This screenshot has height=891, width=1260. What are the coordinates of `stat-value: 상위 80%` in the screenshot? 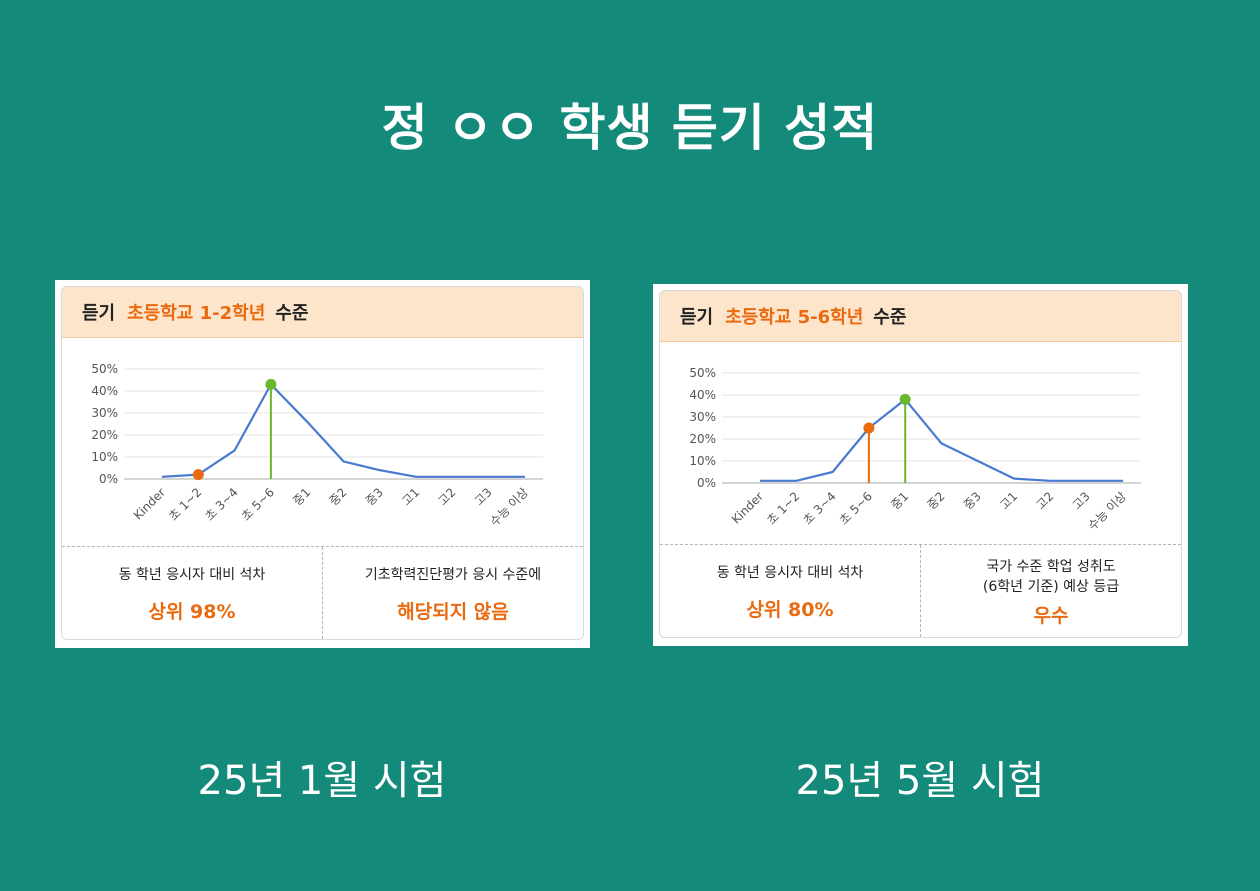 It's located at (790, 609).